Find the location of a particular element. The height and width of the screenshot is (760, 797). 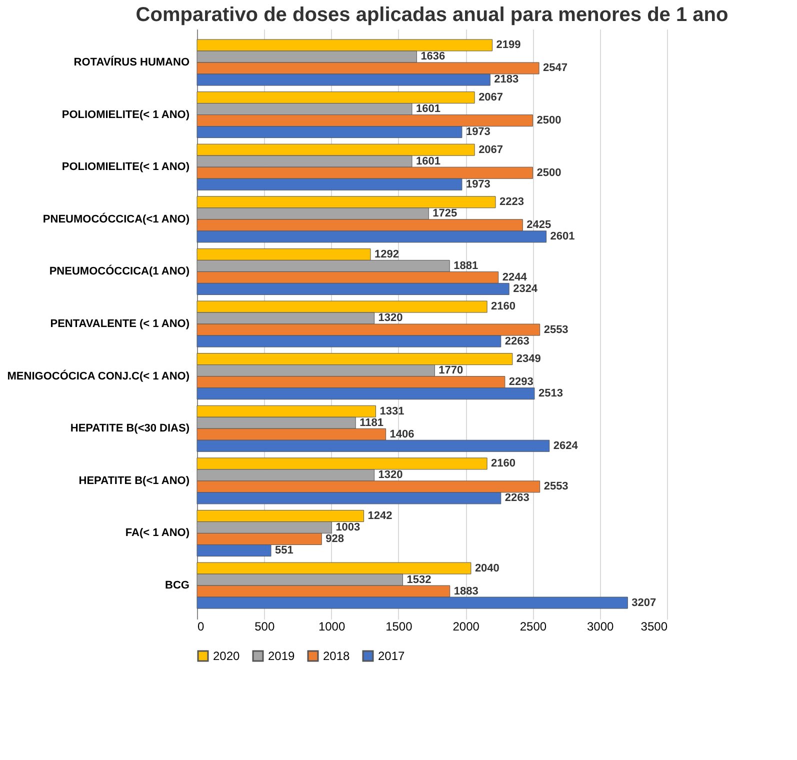

y-tick-label: HEPATITE B(<30 DIAS) is located at coordinates (130, 428).